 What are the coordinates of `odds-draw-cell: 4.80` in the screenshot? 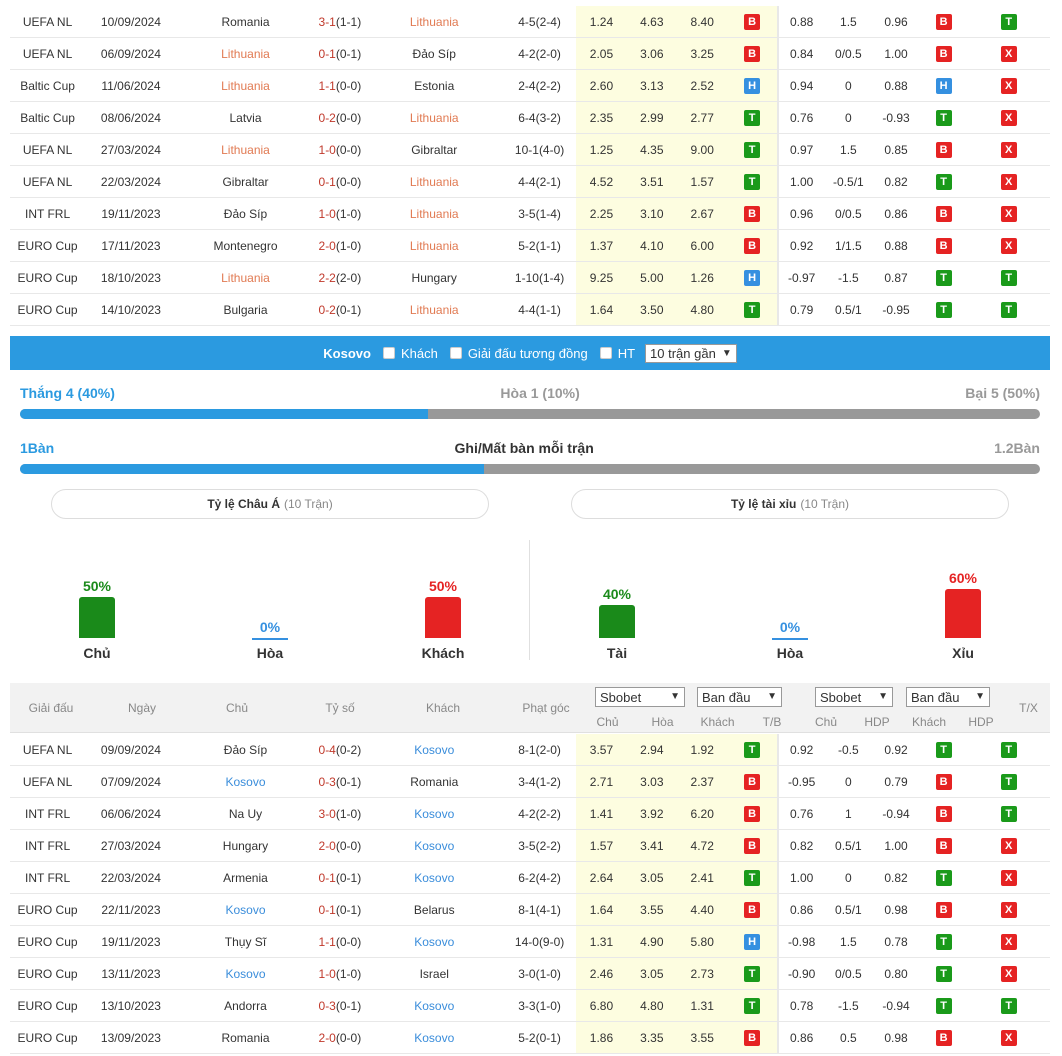 It's located at (652, 1005).